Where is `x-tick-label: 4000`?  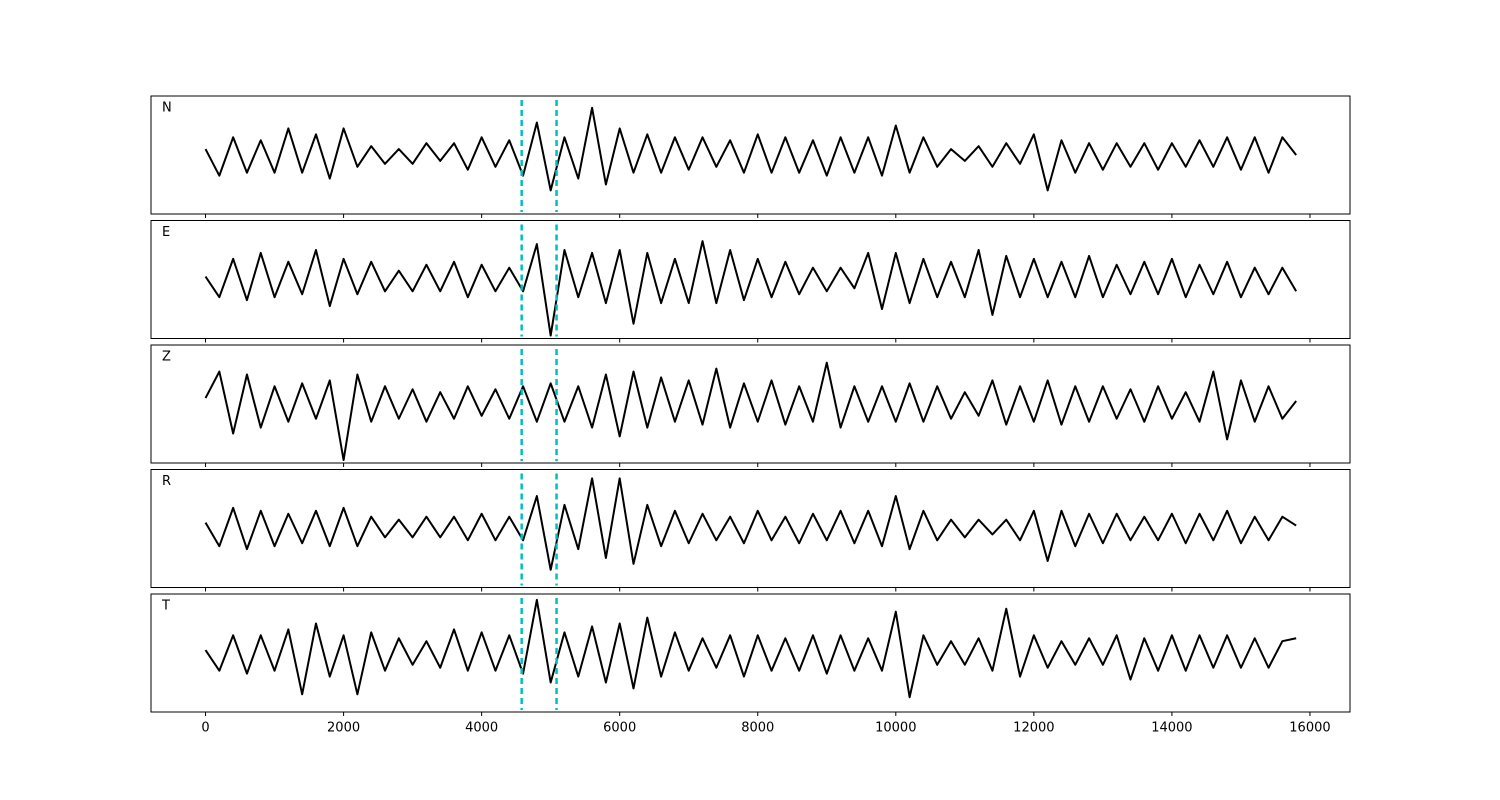
x-tick-label: 4000 is located at coordinates (481, 728).